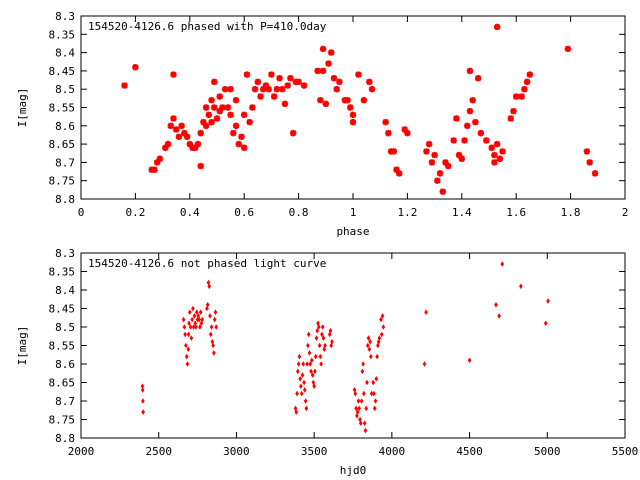  What do you see at coordinates (62, 144) in the screenshot?
I see `phased-y-tick-label: 8.65` at bounding box center [62, 144].